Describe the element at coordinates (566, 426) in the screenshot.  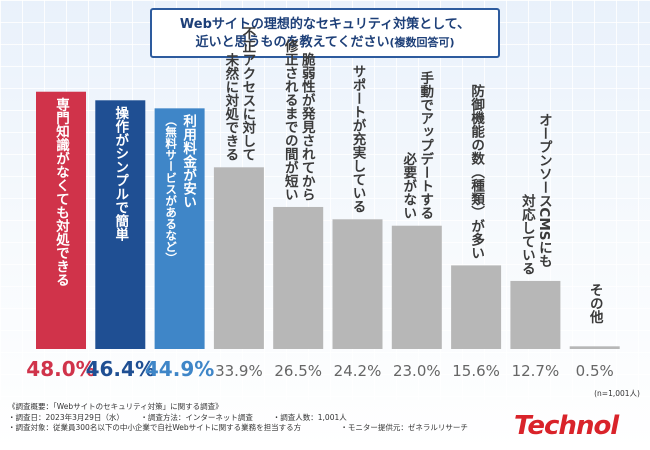
I see `technol-logo: Technol` at that location.